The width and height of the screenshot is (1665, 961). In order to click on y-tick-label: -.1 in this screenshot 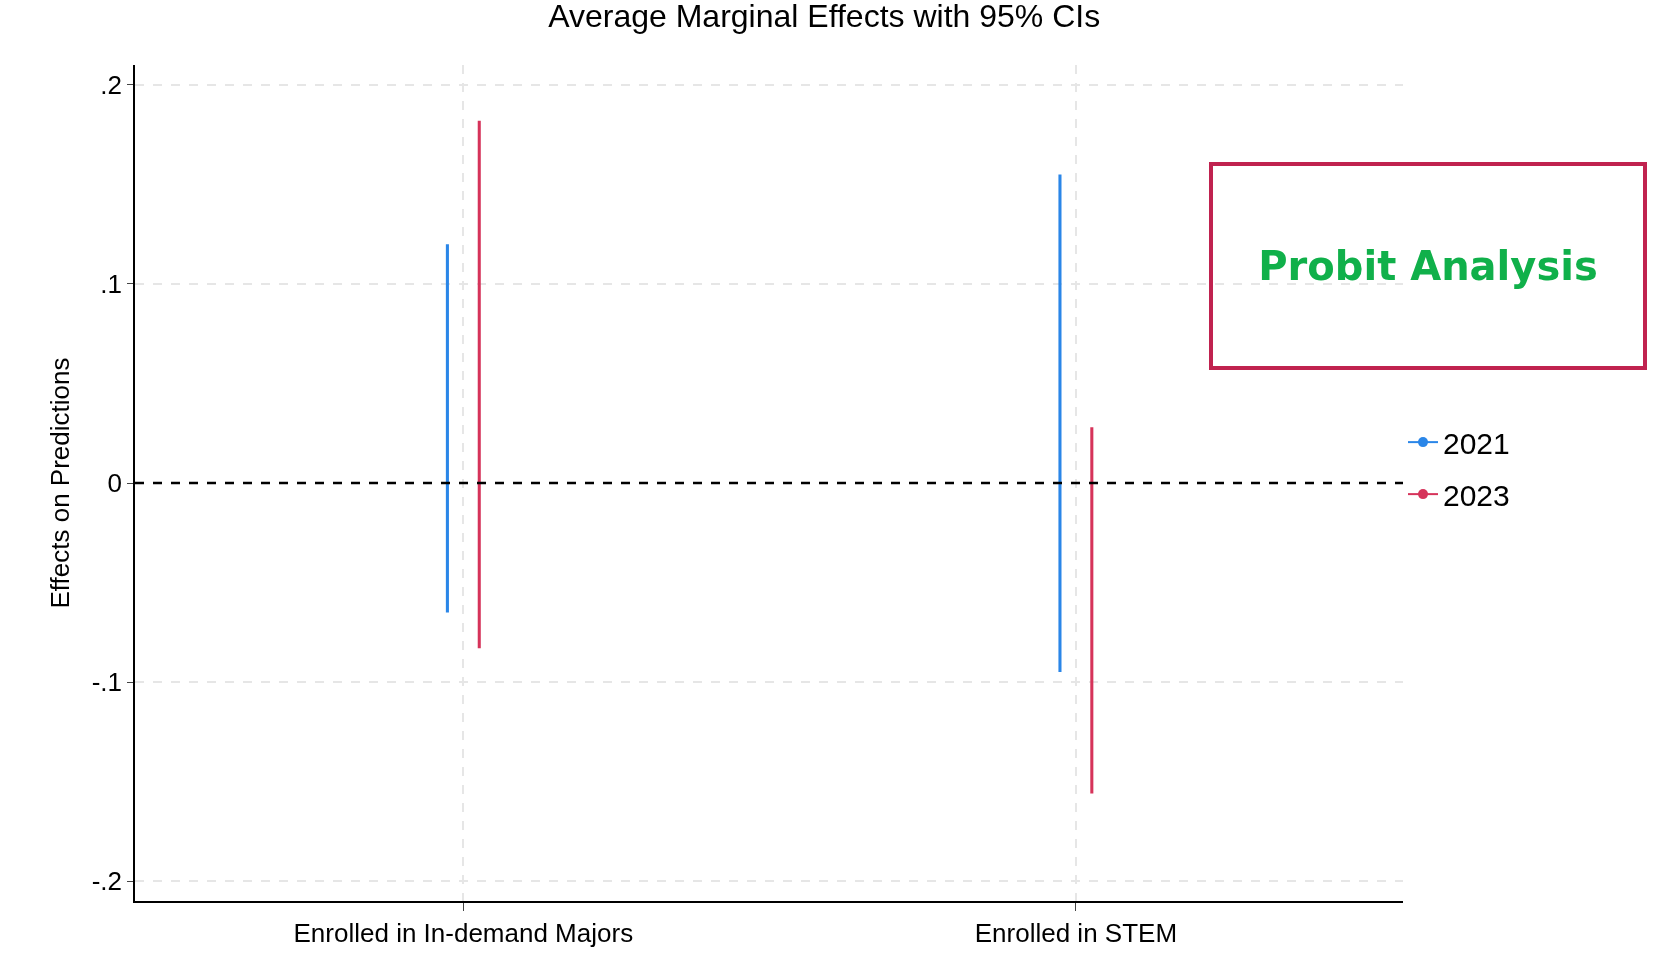, I will do `click(107, 682)`.